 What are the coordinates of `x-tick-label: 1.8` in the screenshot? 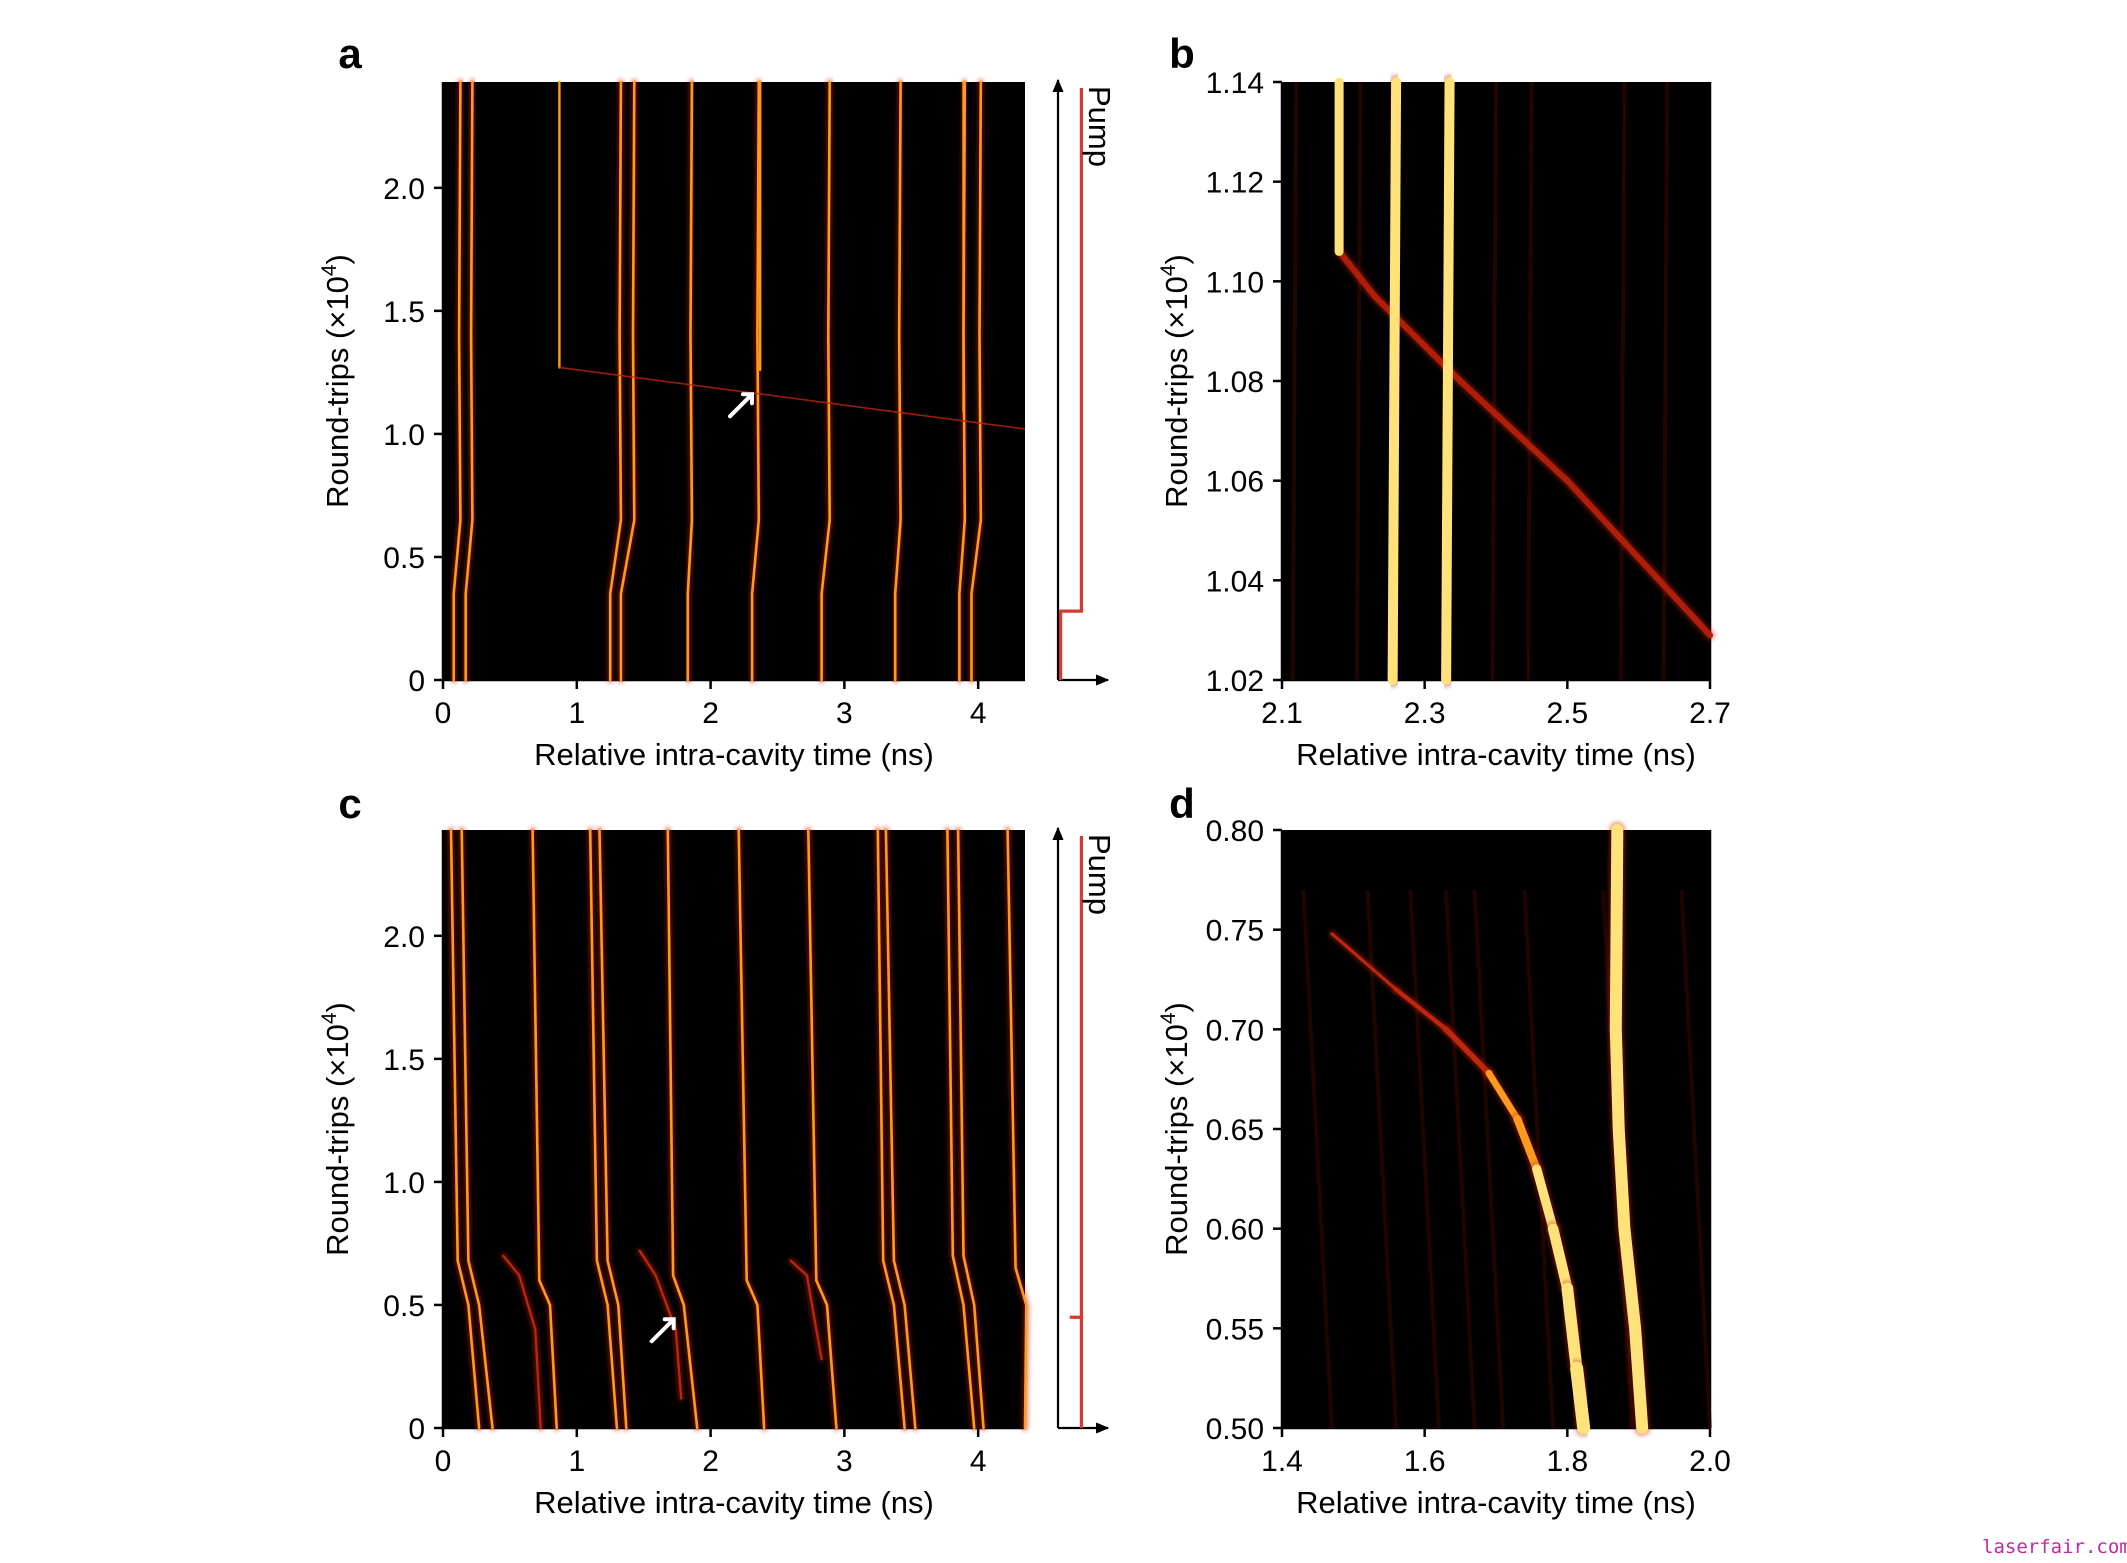 It's located at (1567, 1461).